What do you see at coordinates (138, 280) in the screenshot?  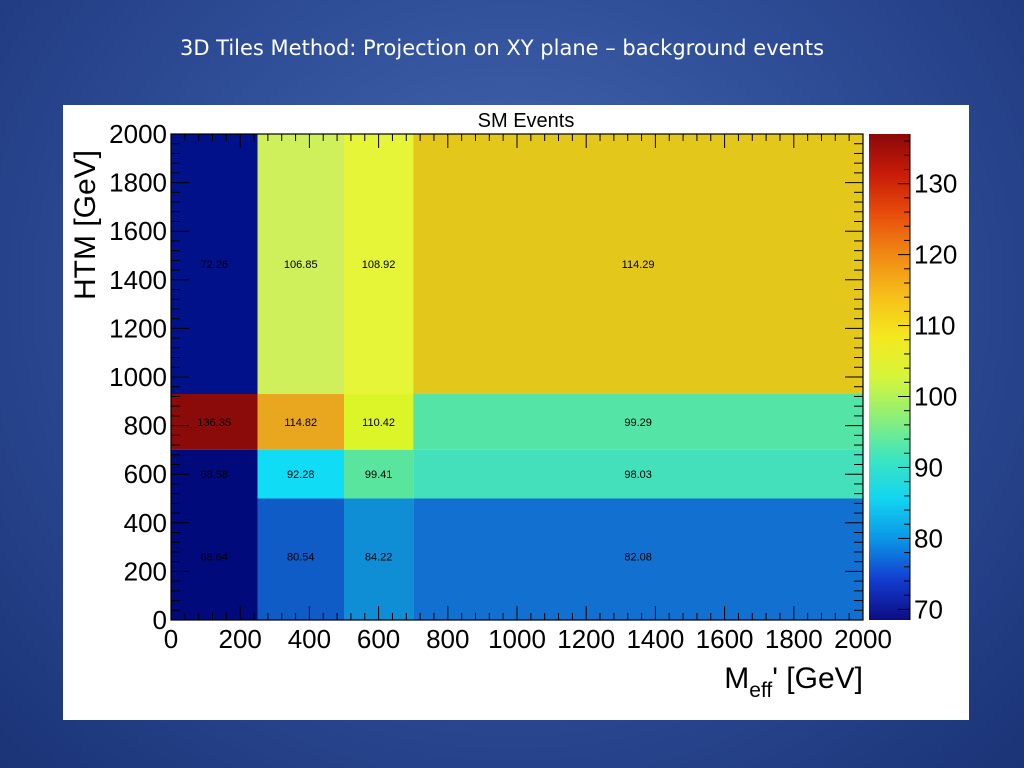 I see `y-tick-label: 1400` at bounding box center [138, 280].